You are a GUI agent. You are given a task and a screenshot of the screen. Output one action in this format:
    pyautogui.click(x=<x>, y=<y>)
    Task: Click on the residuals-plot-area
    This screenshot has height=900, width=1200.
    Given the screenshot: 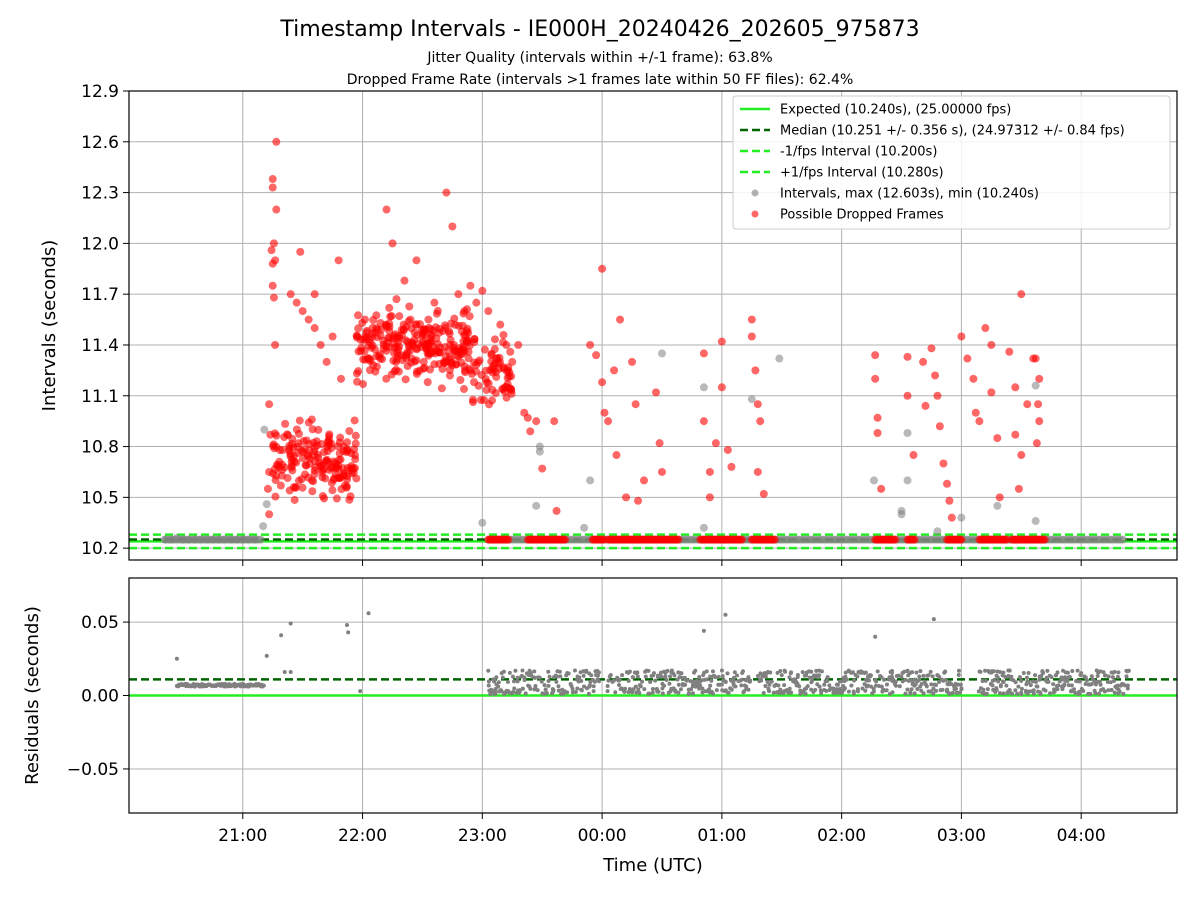 What is the action you would take?
    pyautogui.click(x=653, y=654)
    